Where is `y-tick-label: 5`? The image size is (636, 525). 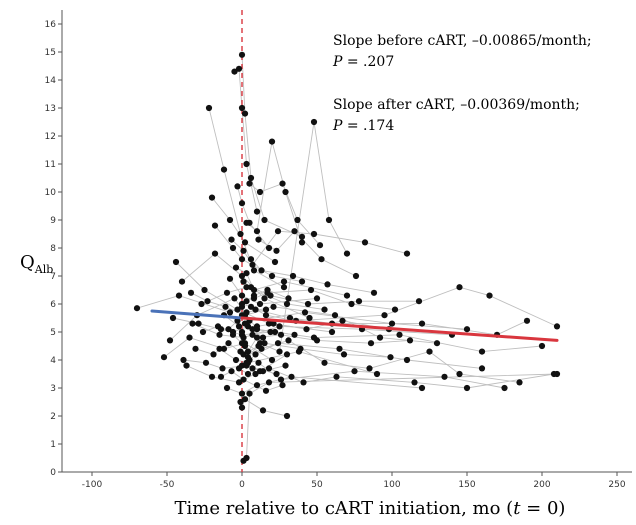 y-tick-label: 5 is located at coordinates (53, 333).